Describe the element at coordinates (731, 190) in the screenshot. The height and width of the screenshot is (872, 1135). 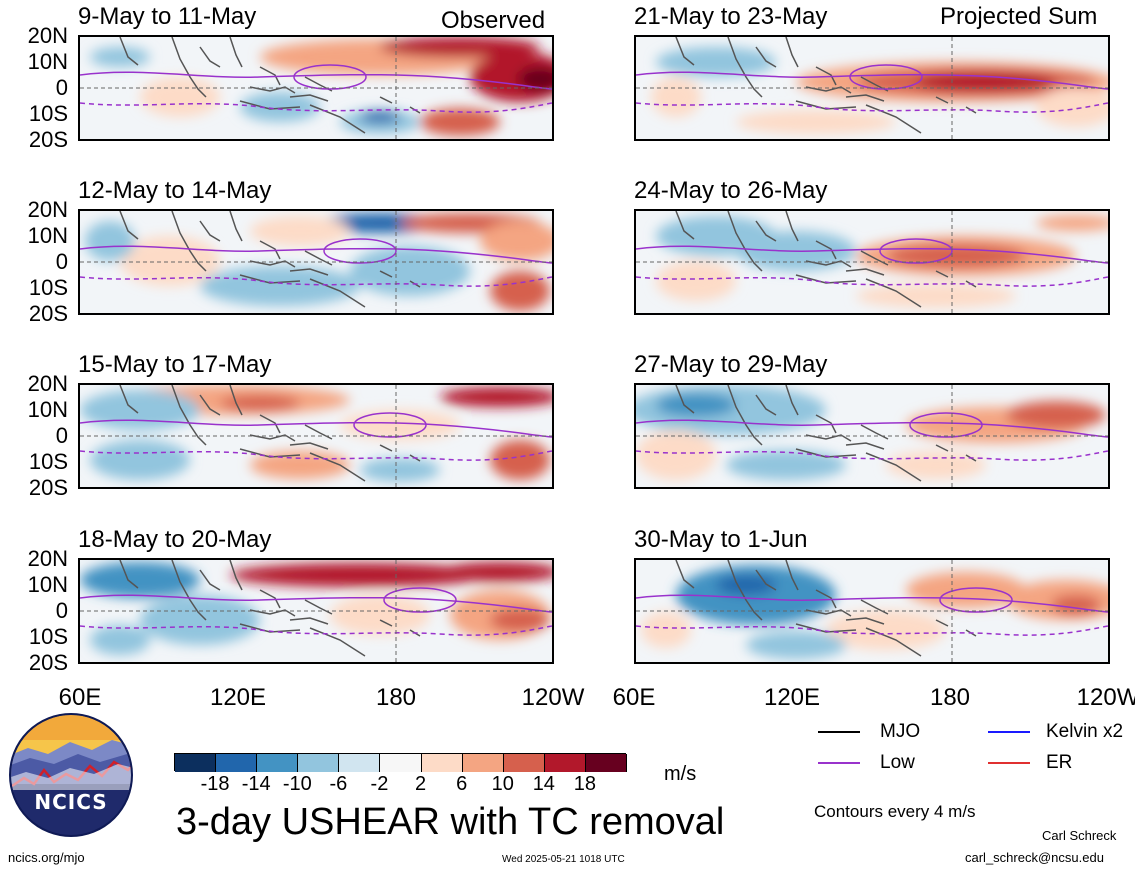
I see `panel-title: 24-May to 26-May` at that location.